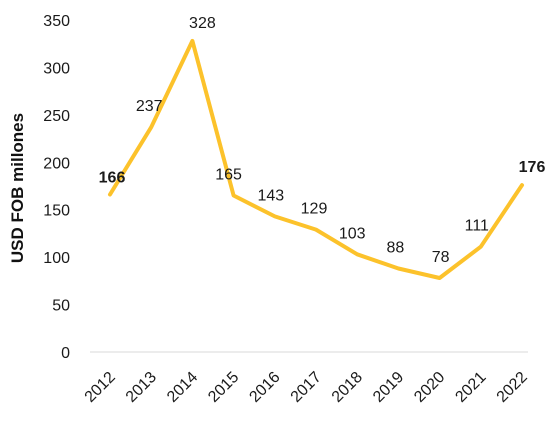 The image size is (559, 427). Describe the element at coordinates (56, 163) in the screenshot. I see `y-tick-label: 200` at that location.